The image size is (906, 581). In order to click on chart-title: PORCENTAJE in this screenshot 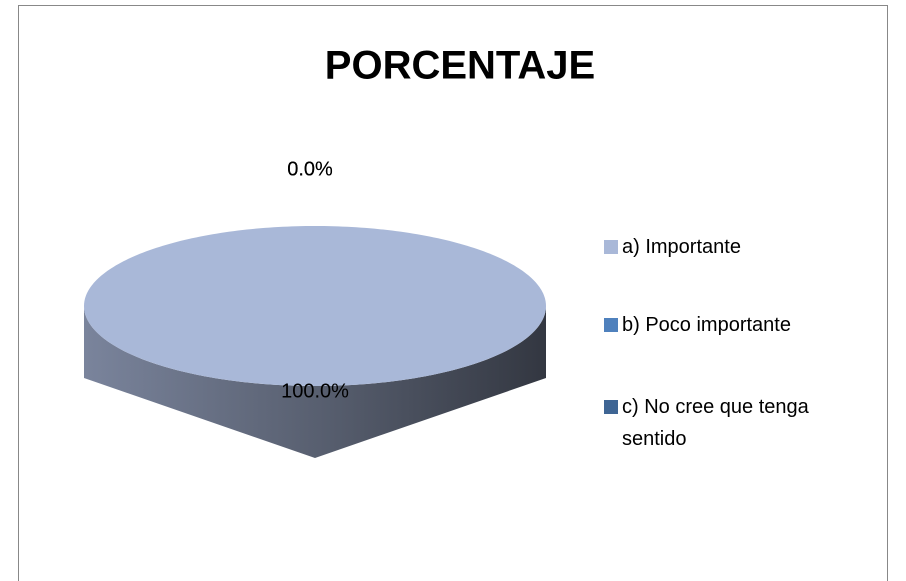, I will do `click(460, 66)`.